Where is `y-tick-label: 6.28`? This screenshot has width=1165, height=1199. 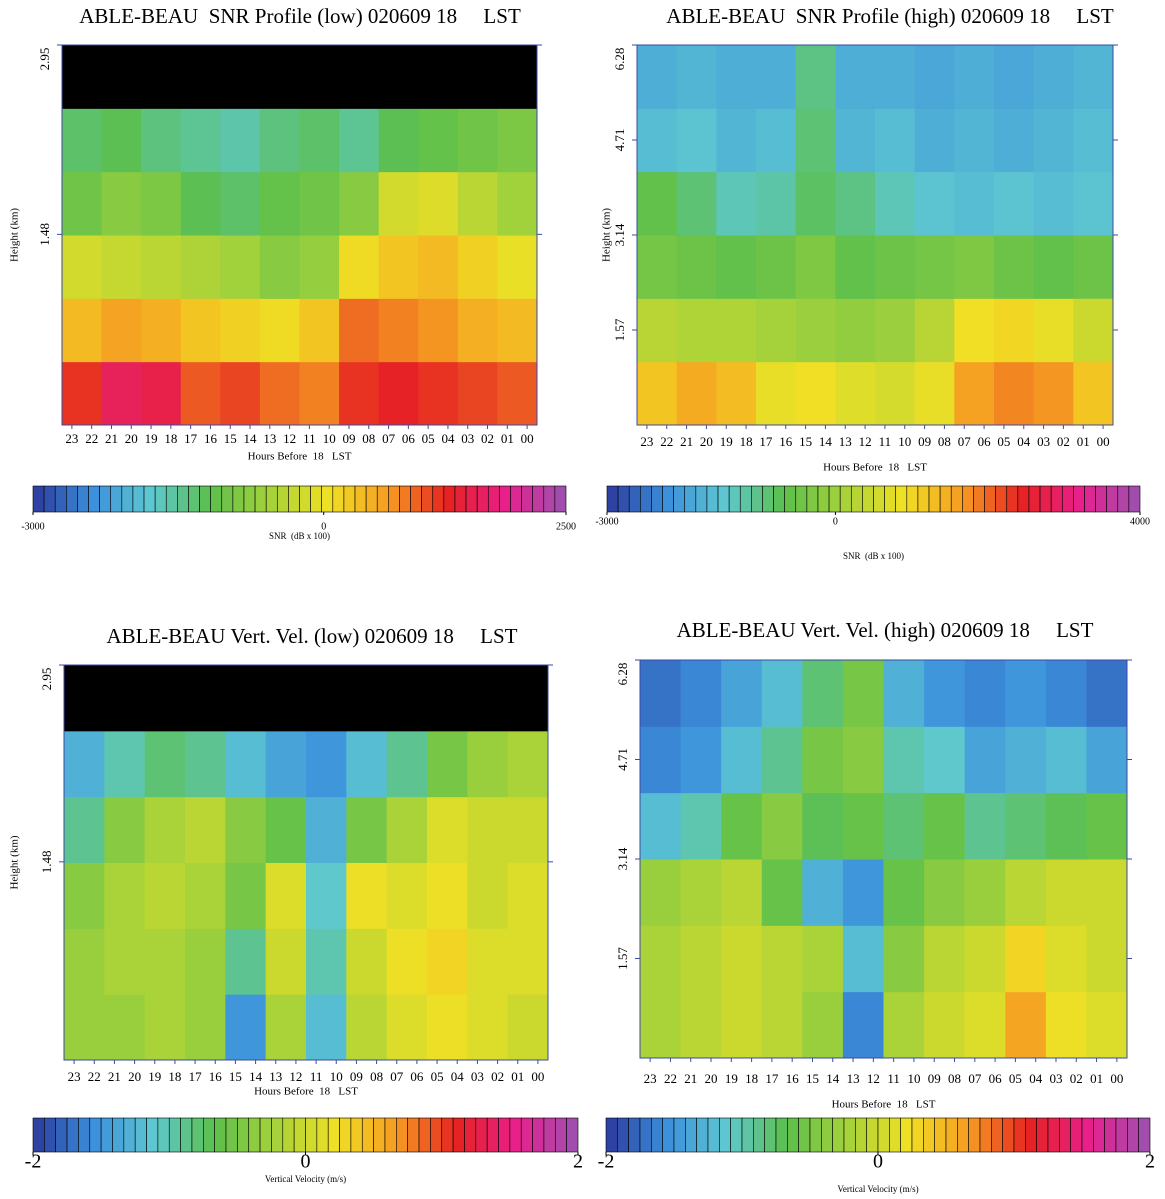 y-tick-label: 6.28 is located at coordinates (619, 59).